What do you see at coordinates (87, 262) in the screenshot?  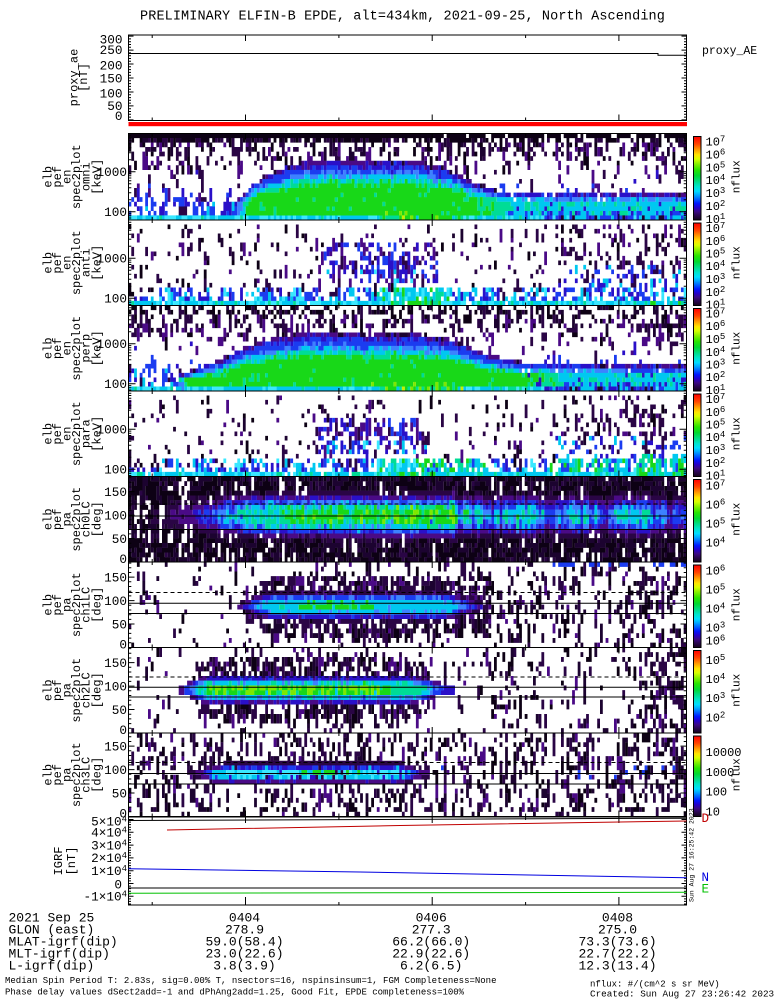 I see `svg-text: anti` at bounding box center [87, 262].